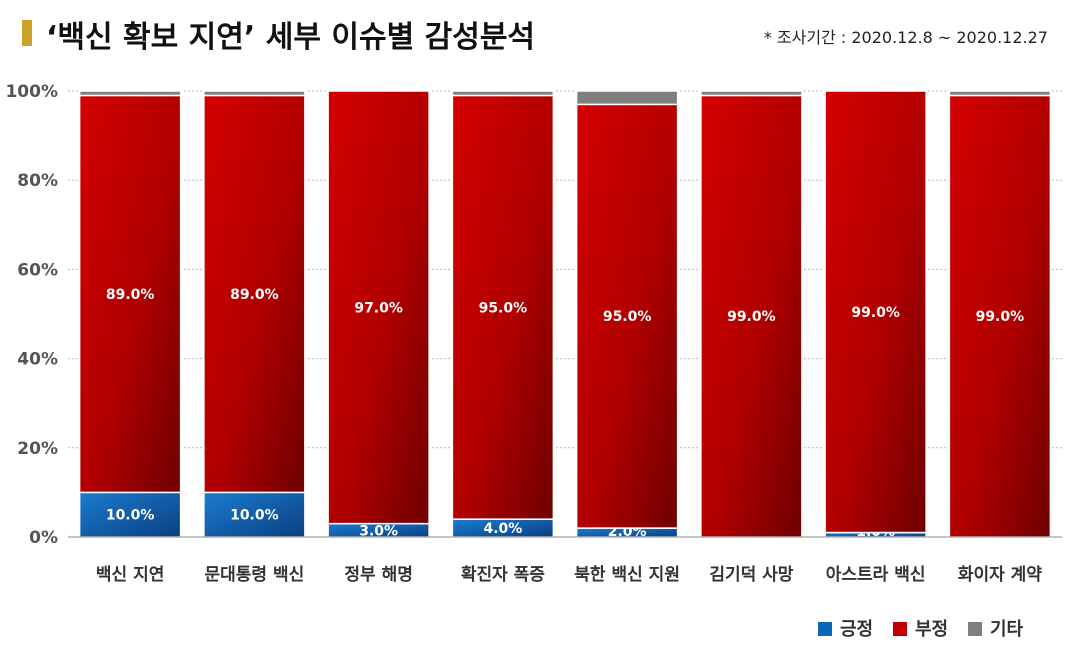 Image resolution: width=1084 pixels, height=652 pixels. Describe the element at coordinates (751, 575) in the screenshot. I see `category-label: 김기덕 사망` at that location.